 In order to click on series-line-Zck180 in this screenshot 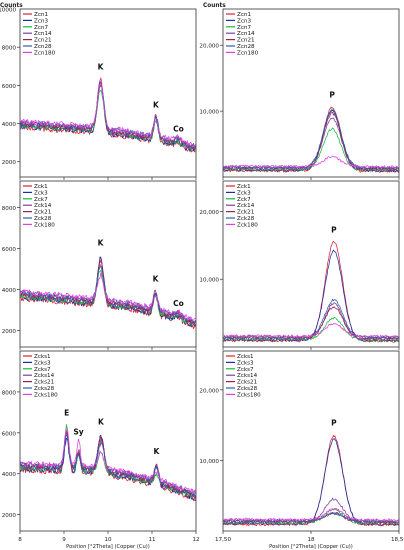, I will do `click(311, 330)`.